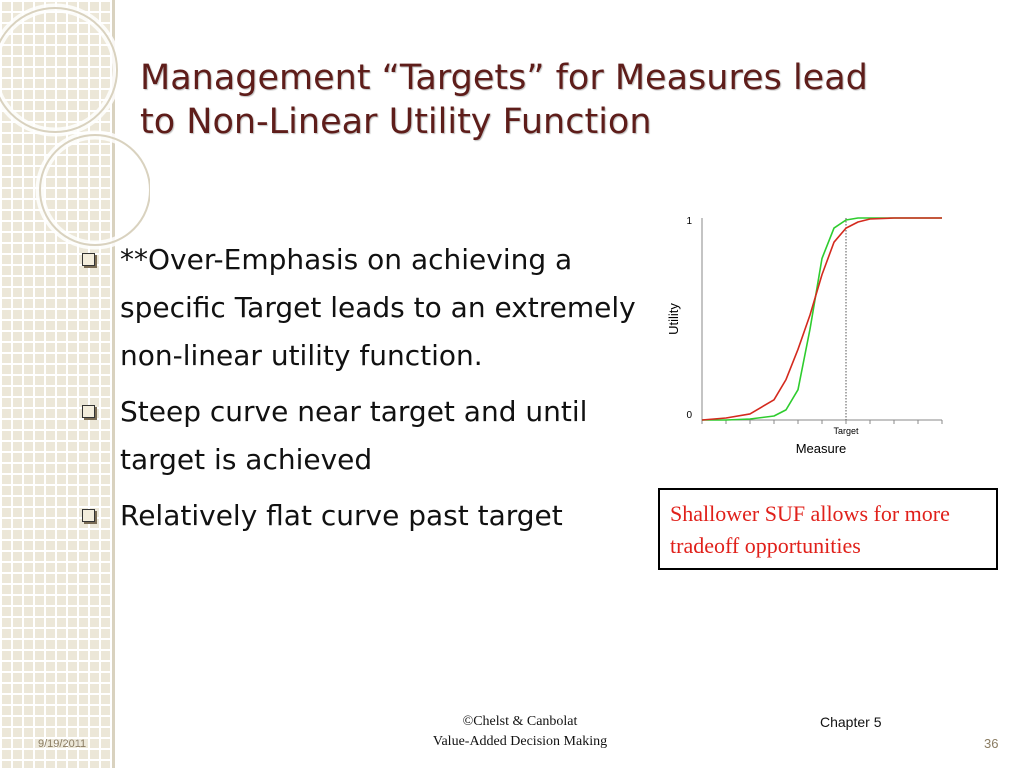  I want to click on title-line-2: to Non-Linear Utility Function, so click(396, 122).